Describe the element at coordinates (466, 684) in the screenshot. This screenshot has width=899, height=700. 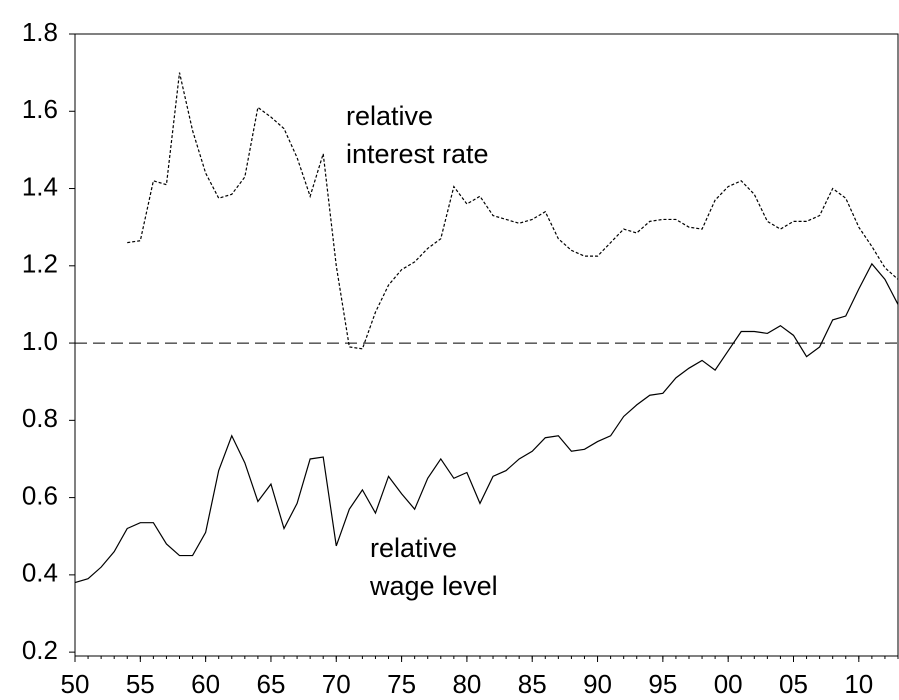
I see `x-tick-label: 80` at that location.